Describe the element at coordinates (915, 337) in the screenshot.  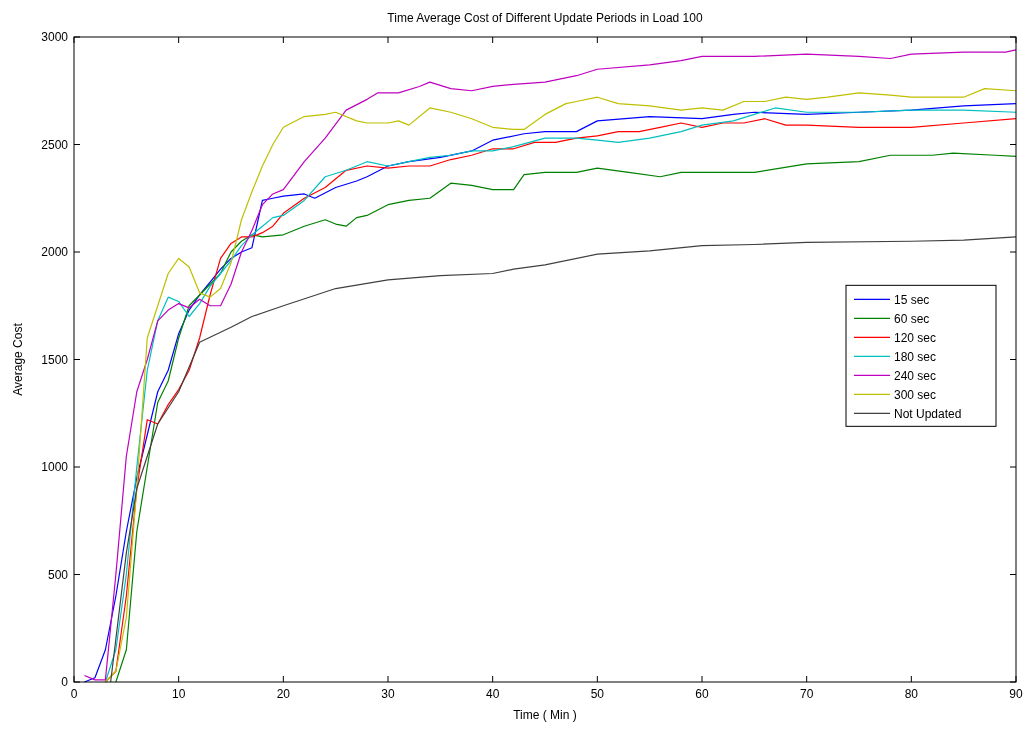
I see `legend-label: 120 sec` at that location.